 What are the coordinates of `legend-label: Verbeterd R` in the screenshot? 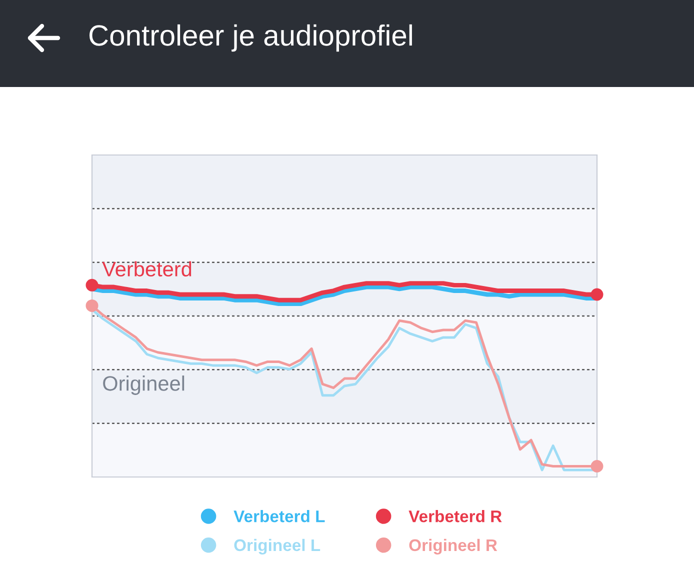 It's located at (455, 516).